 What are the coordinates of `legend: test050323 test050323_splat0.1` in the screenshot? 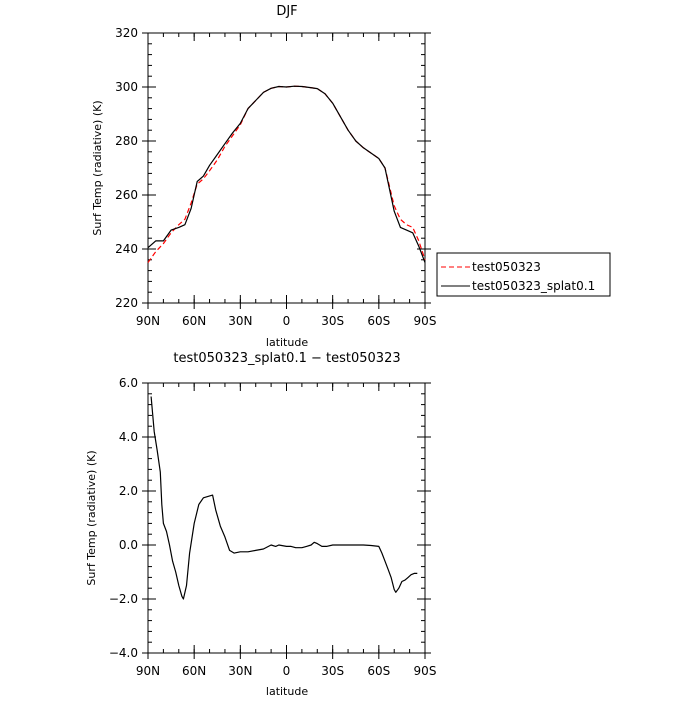 It's located at (523, 274).